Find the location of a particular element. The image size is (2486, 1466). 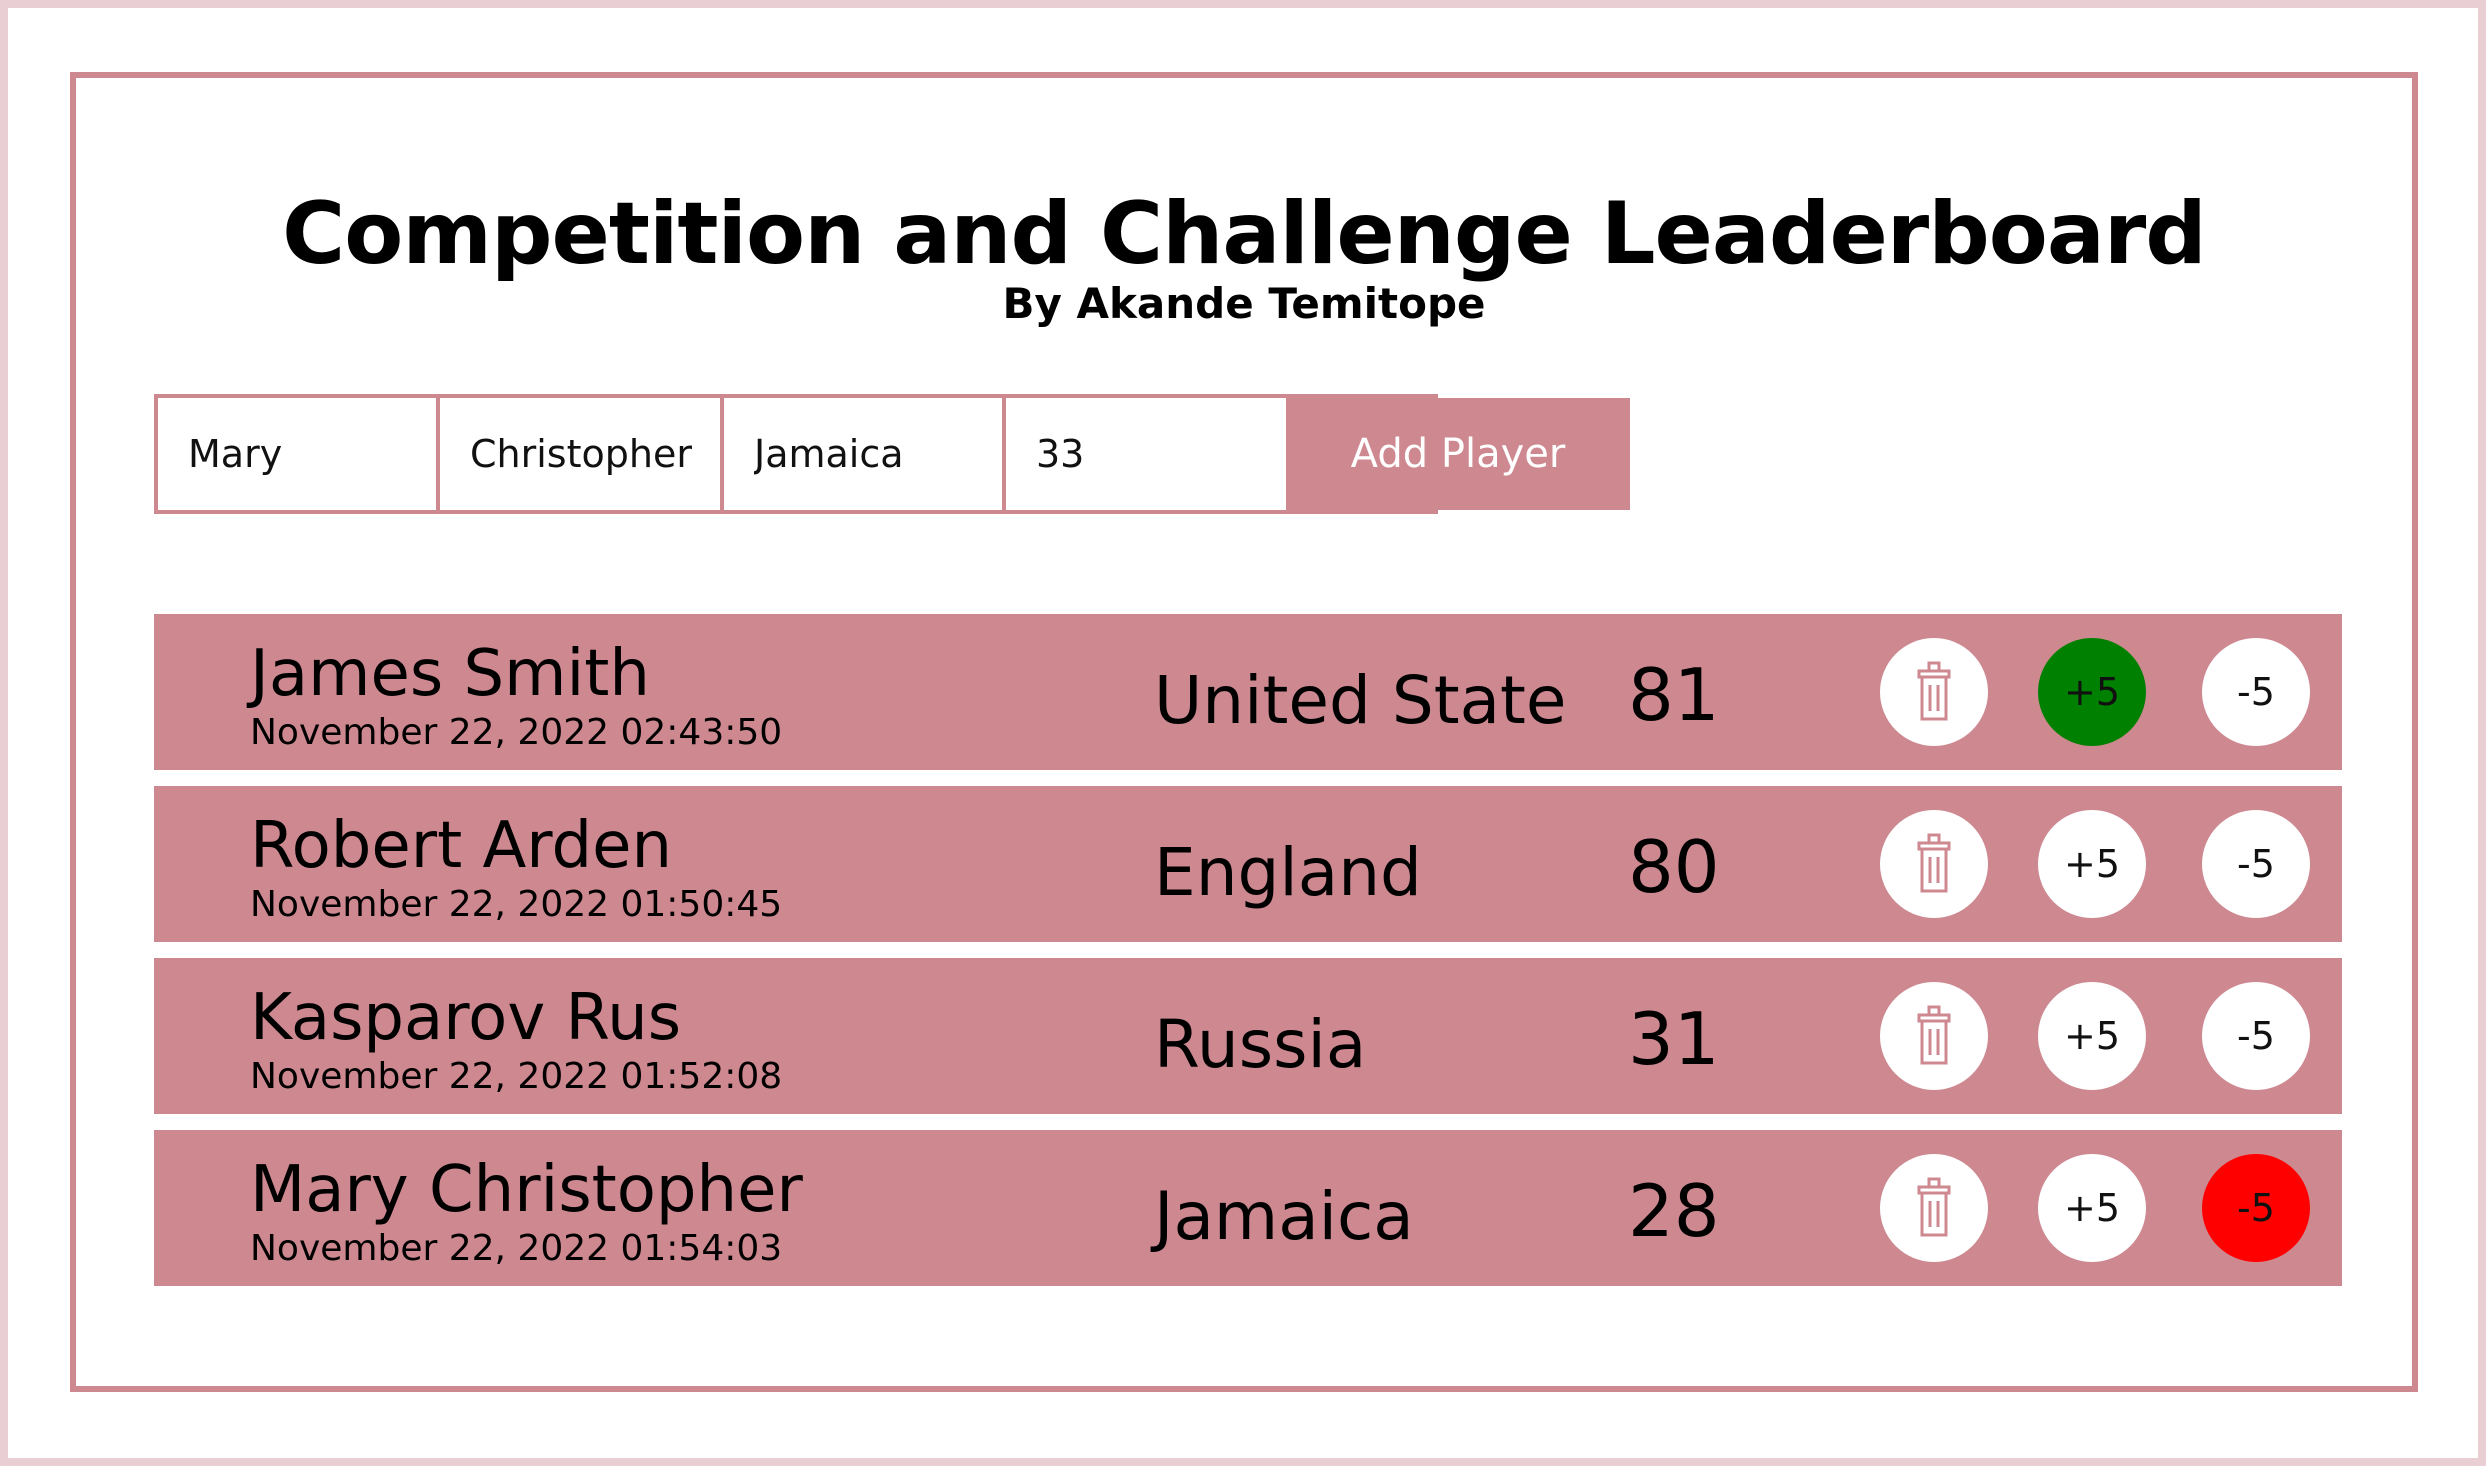

player-country: United State is located at coordinates (1360, 700).